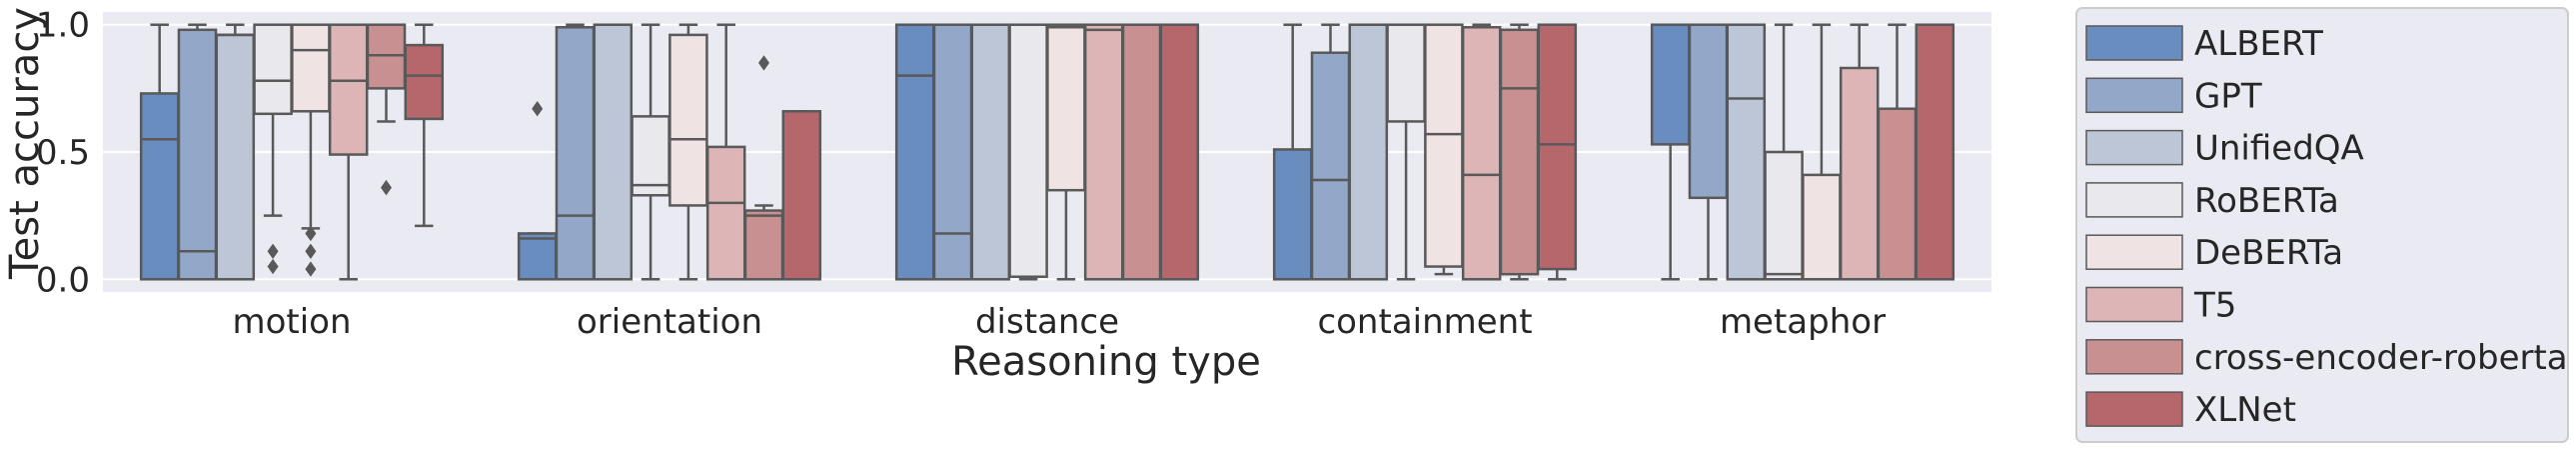 The image size is (2576, 458). Describe the element at coordinates (1803, 322) in the screenshot. I see `x-tick-label: metaphor` at that location.